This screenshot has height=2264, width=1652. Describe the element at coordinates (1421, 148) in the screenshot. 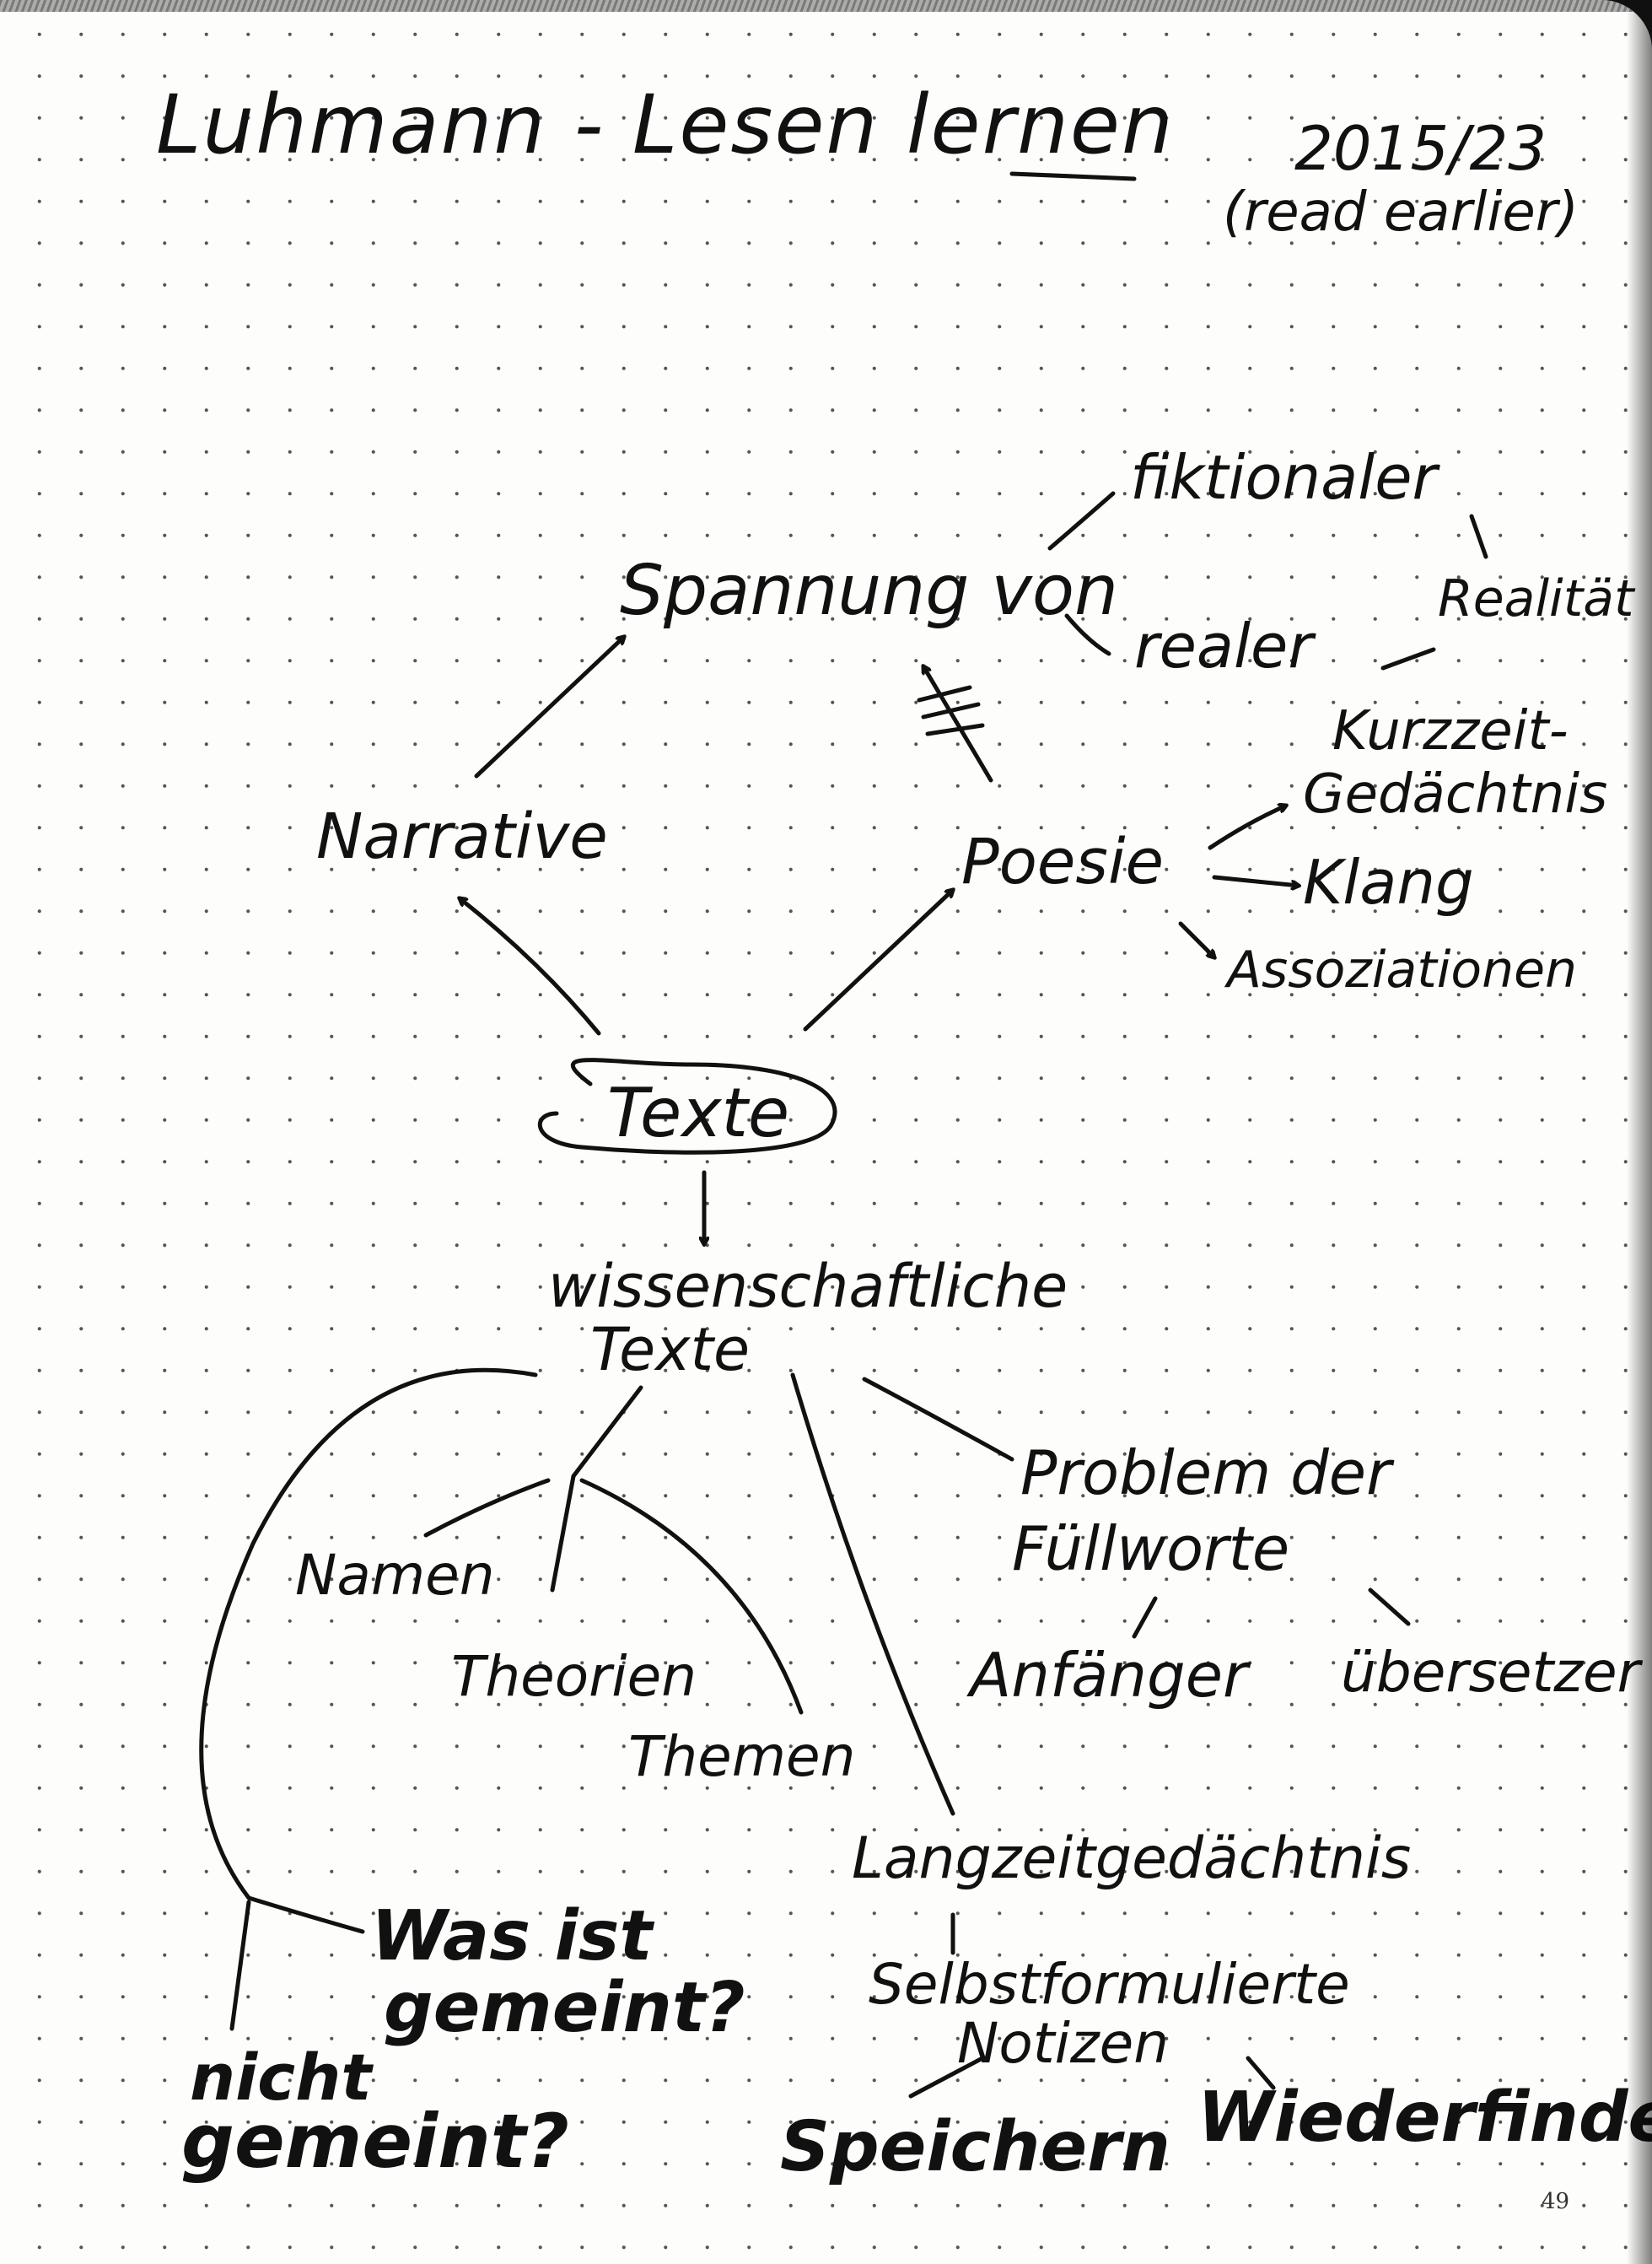

I see `date-note: 2015/23` at that location.